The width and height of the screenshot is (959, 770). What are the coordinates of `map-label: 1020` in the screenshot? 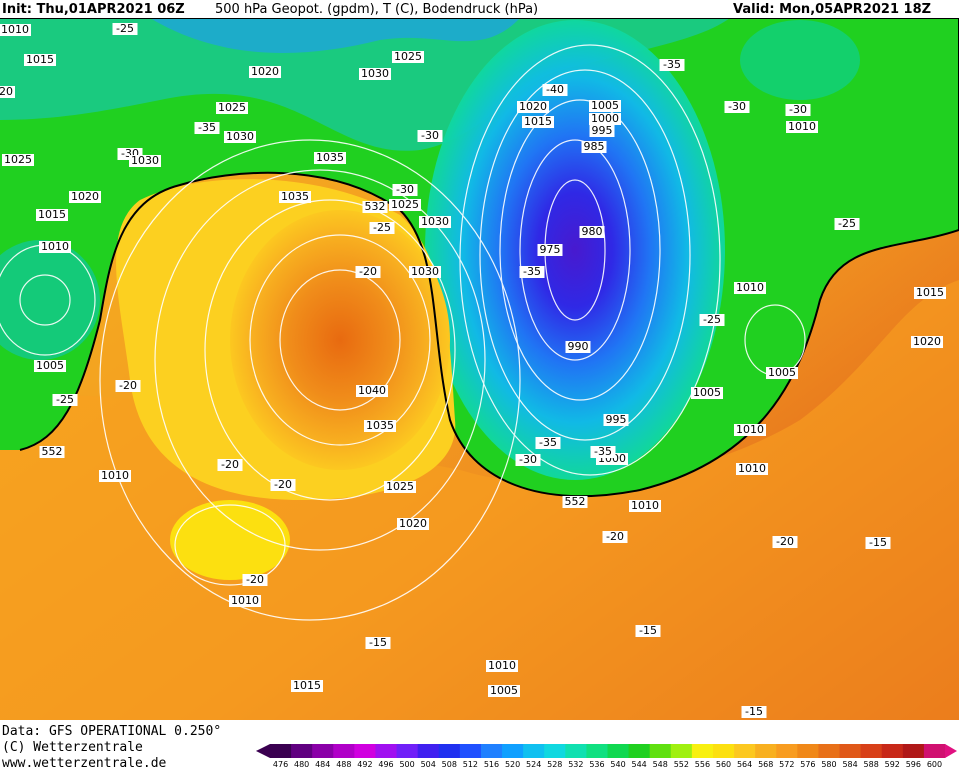 It's located at (413, 523).